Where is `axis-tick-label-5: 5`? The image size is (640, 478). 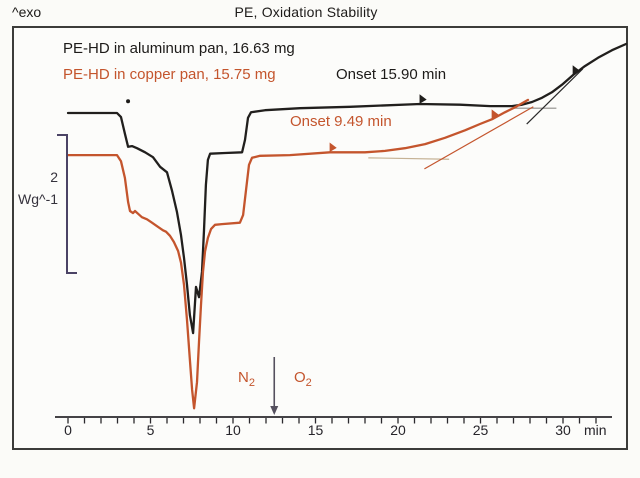 axis-tick-label-5: 5 is located at coordinates (150, 430).